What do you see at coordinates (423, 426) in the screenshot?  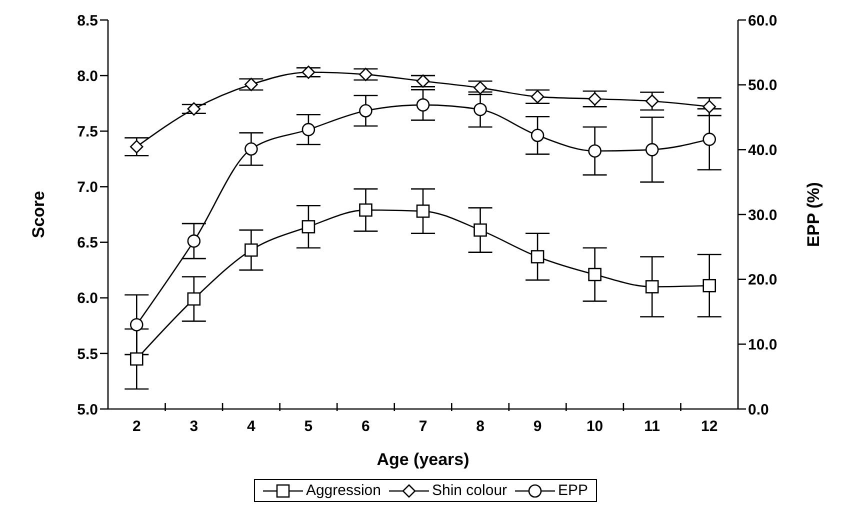 I see `x-tick-label: 7` at bounding box center [423, 426].